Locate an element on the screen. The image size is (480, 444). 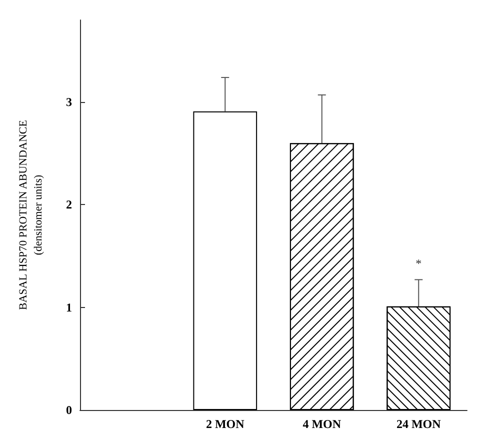
x-tick-label: 24 MON is located at coordinates (419, 424).